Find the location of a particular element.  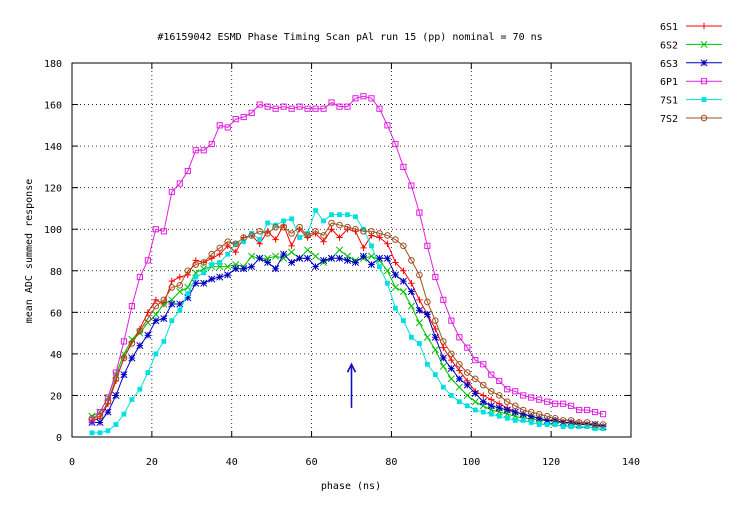

x-tick-label-3: 60 is located at coordinates (312, 462).